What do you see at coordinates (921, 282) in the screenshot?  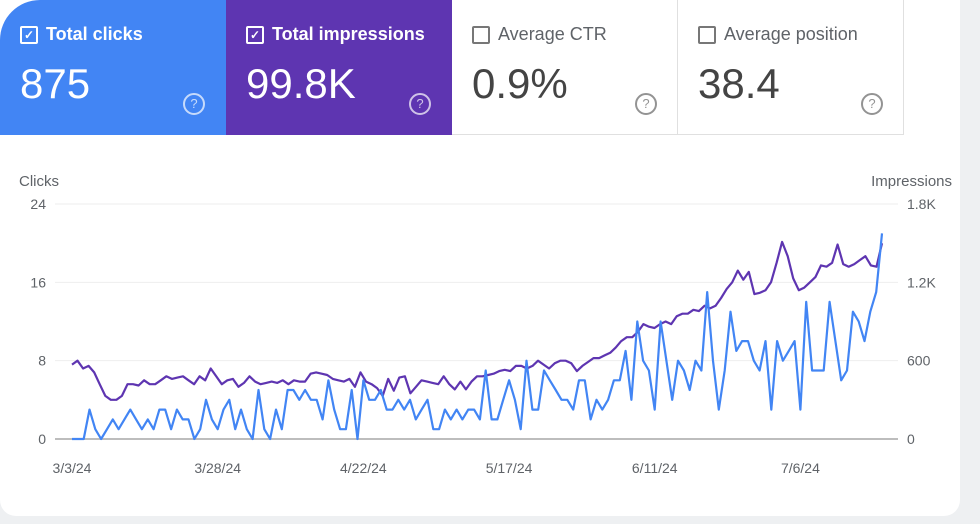 I see `y-right-tick-label: 1.2K` at bounding box center [921, 282].